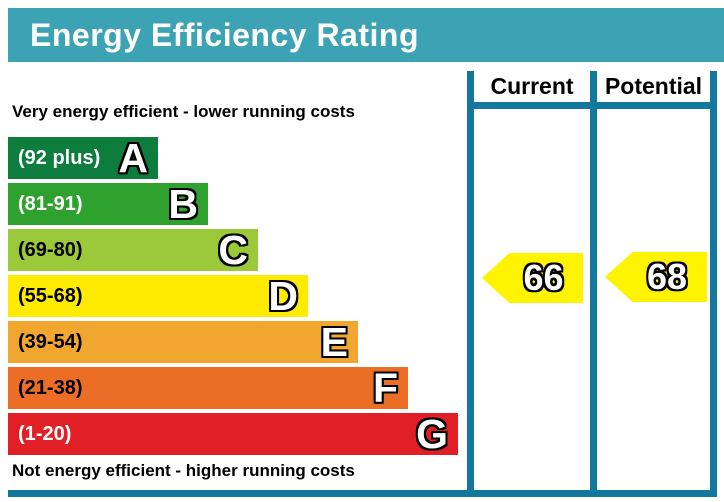 The height and width of the screenshot is (502, 724). Describe the element at coordinates (133, 250) in the screenshot. I see `band-c: (69-80) C` at that location.